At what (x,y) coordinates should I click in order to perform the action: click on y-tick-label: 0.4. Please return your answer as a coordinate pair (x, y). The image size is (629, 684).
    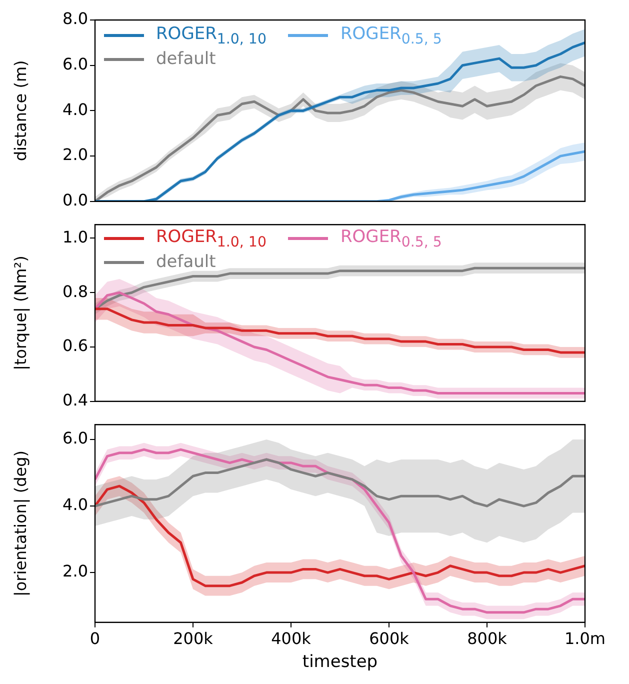
    Looking at the image, I should click on (75, 400).